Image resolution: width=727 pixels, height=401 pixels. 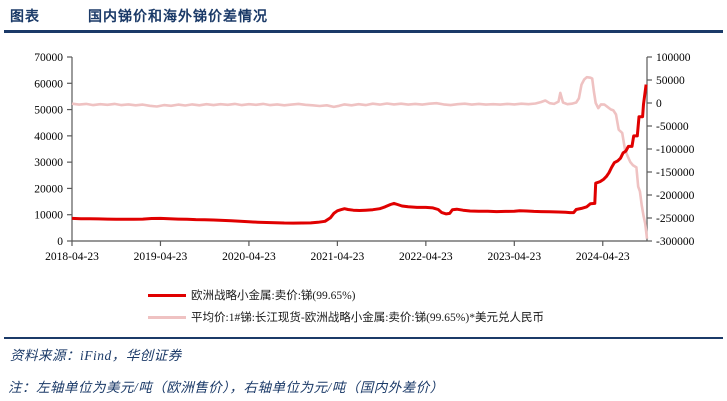 I want to click on legend-item-price-diff: 平均价:1#锑:长江现货-欧洲战略小金属:卖价:锑(99.65%)*美元兑人民币, so click(x=346, y=317).